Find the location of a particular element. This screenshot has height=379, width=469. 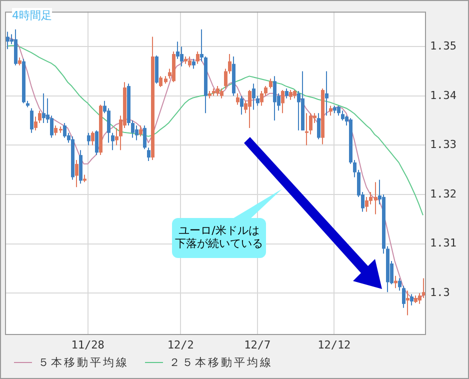

y-tick-label: 1.31 is located at coordinates (443, 243).